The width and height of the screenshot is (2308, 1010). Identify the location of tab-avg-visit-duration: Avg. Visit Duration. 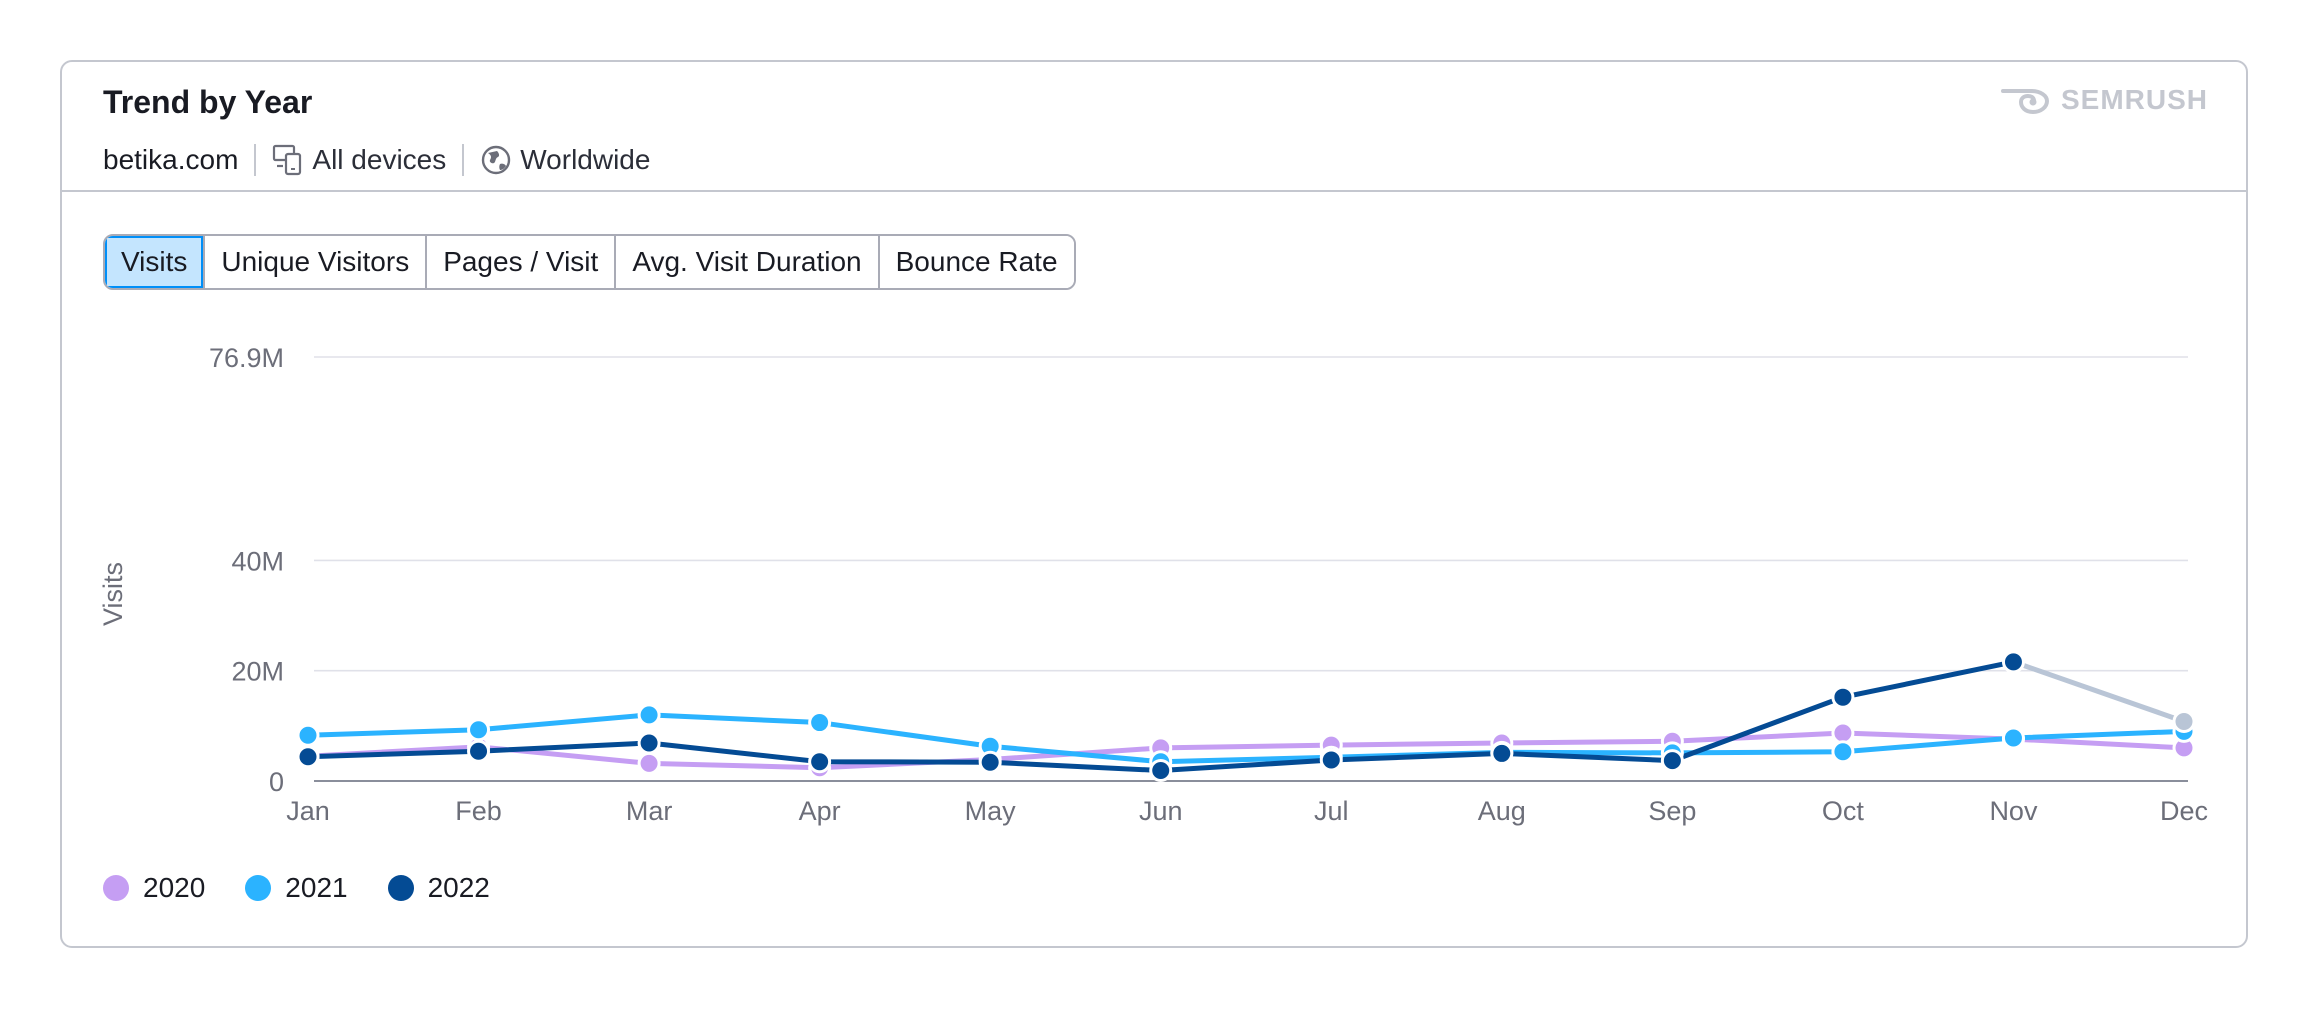
(748, 262).